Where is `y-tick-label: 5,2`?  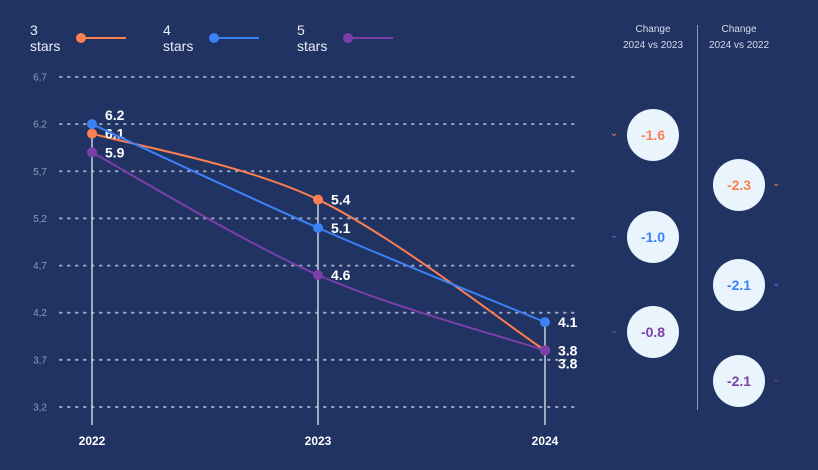
y-tick-label: 5,2 is located at coordinates (40, 219).